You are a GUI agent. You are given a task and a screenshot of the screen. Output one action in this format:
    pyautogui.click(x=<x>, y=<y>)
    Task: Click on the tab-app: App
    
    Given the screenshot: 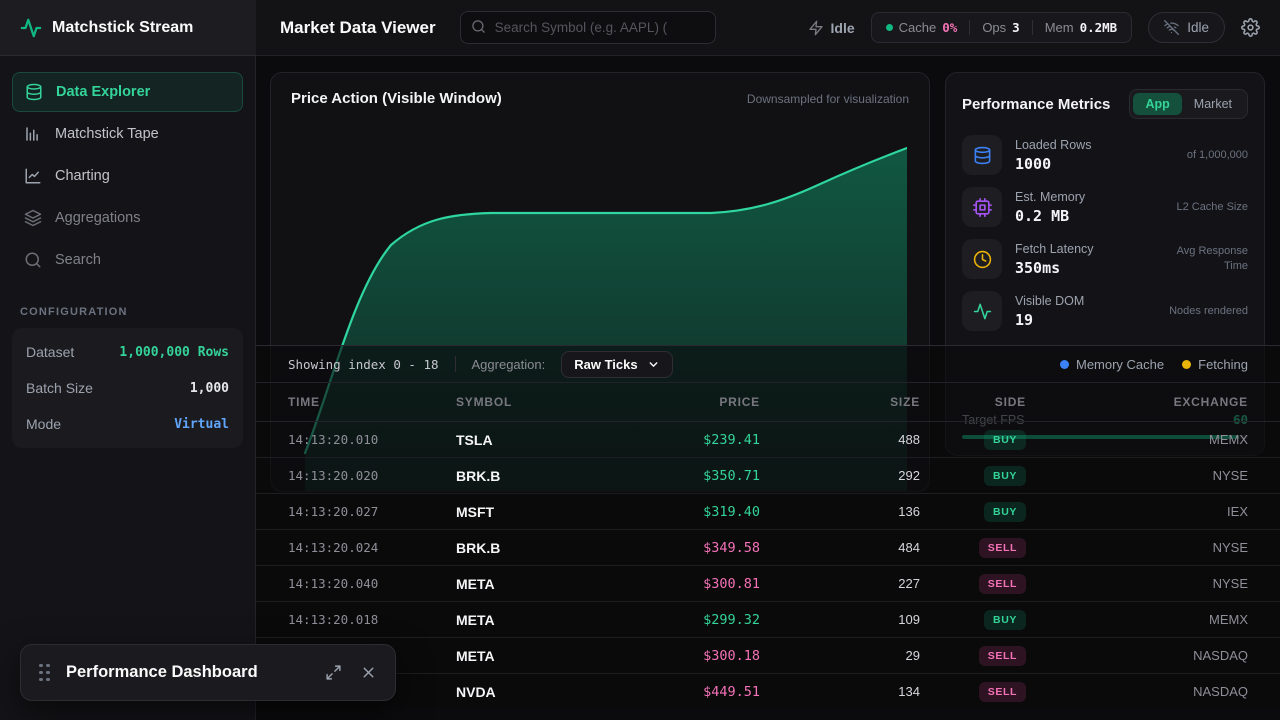 What is the action you would take?
    pyautogui.click(x=1157, y=104)
    